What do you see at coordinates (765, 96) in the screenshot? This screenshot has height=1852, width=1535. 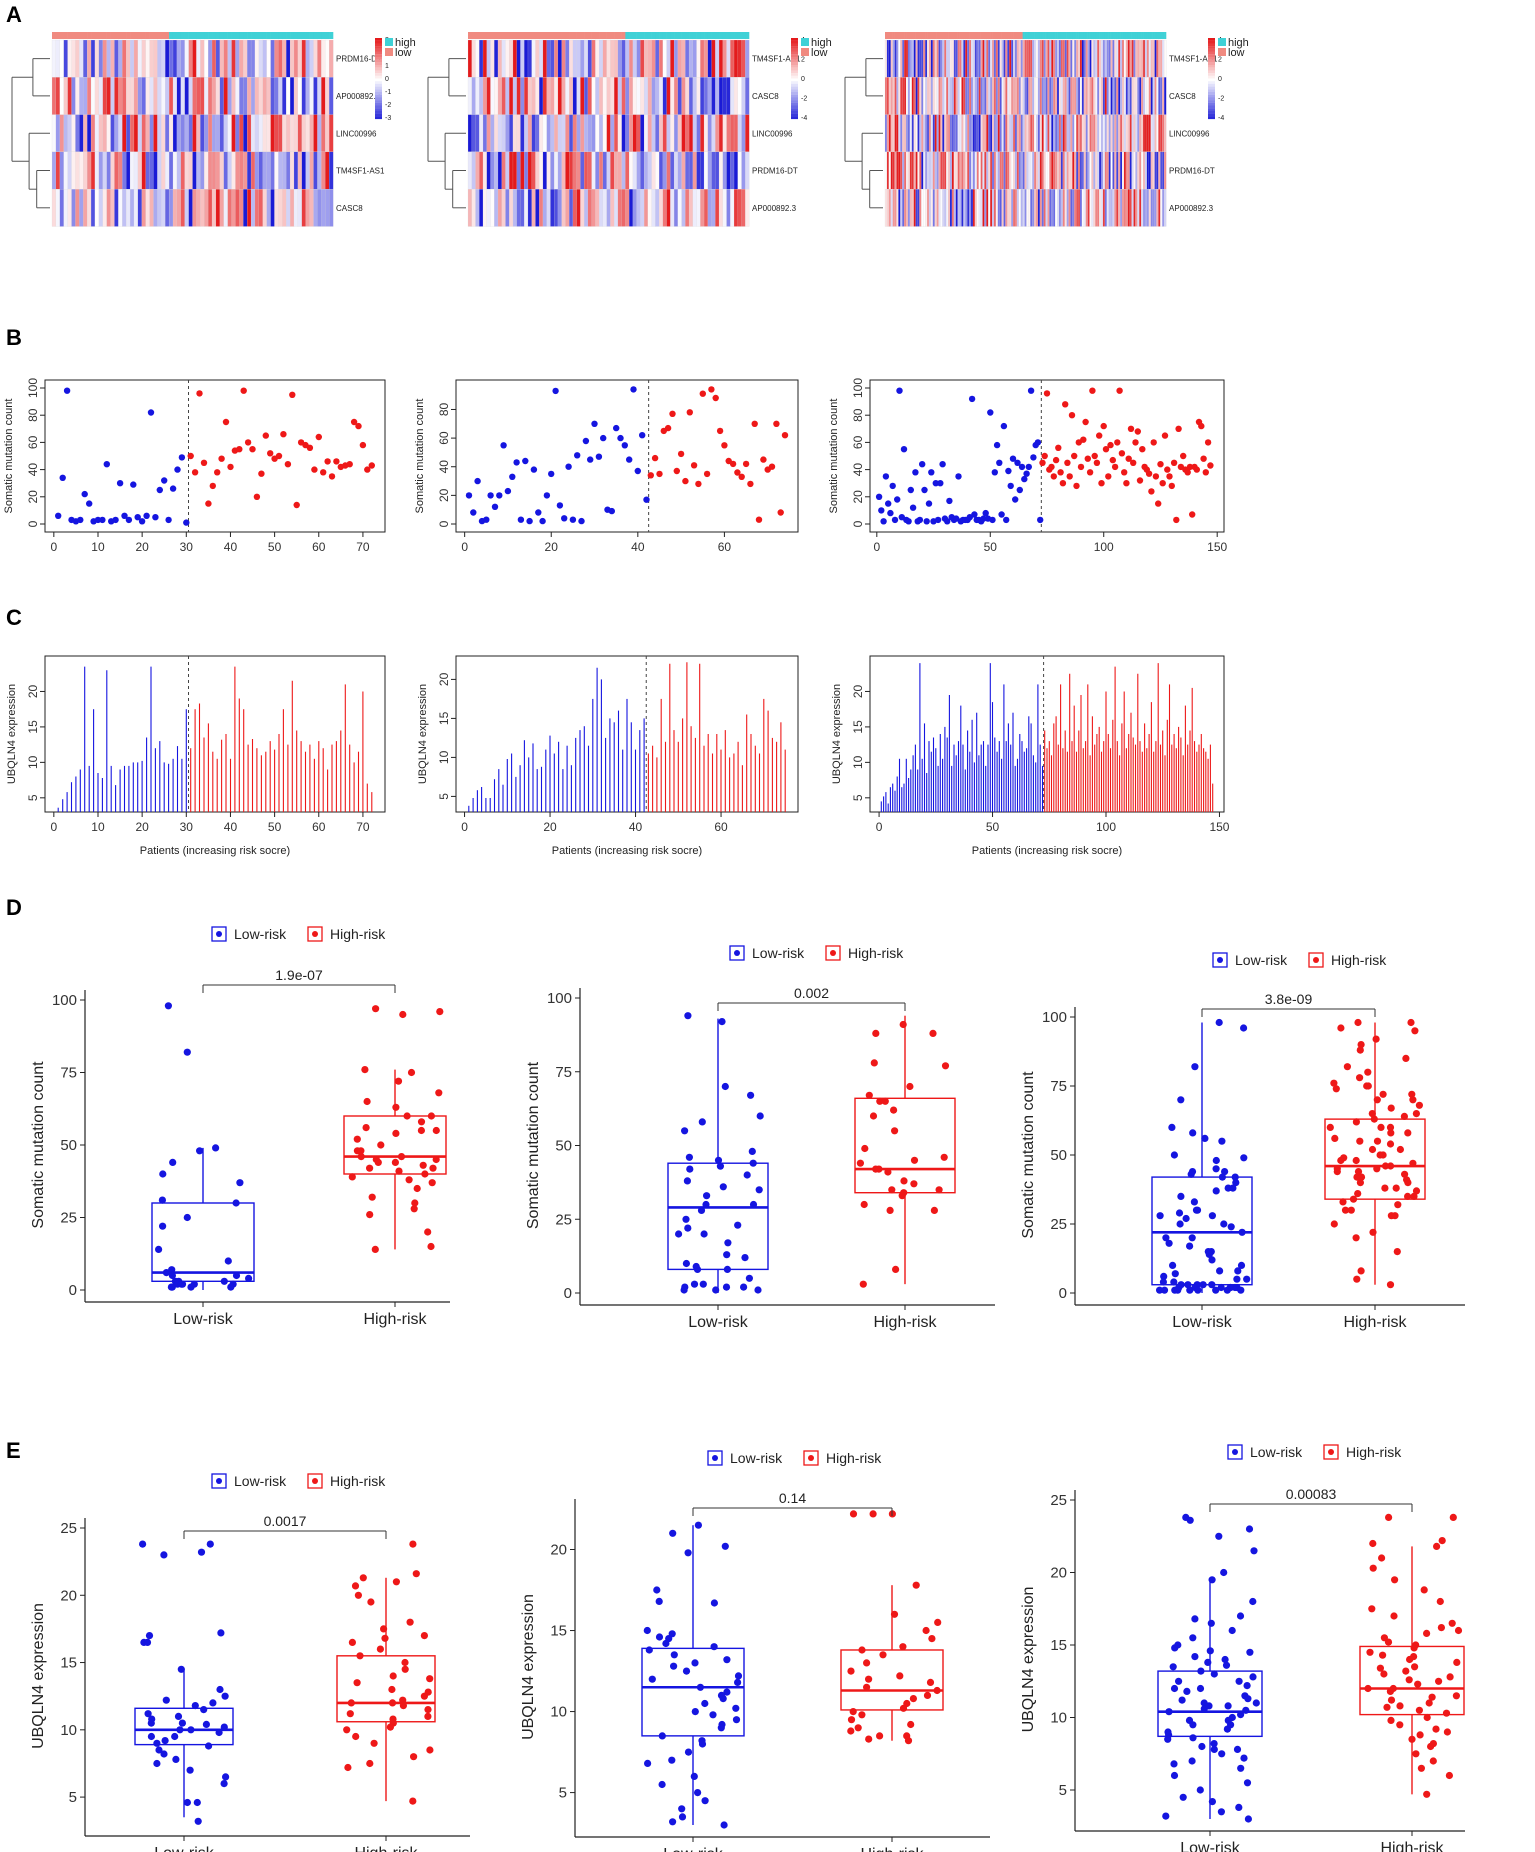 I see `gene-label: CASC8` at bounding box center [765, 96].